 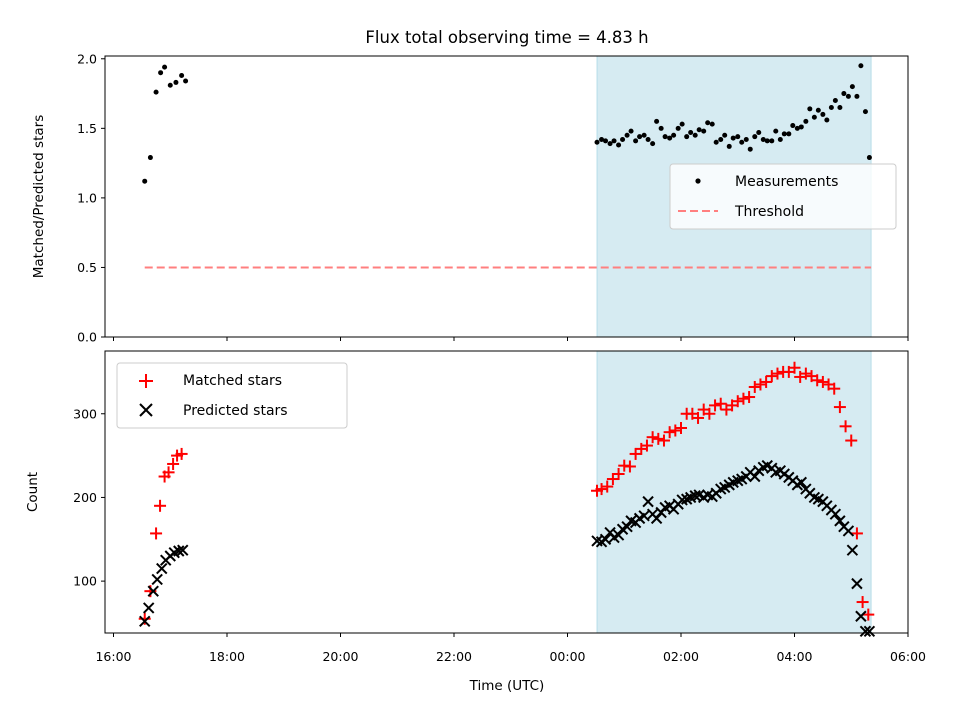 What do you see at coordinates (85, 497) in the screenshot?
I see `y-tick-label: 200` at bounding box center [85, 497].